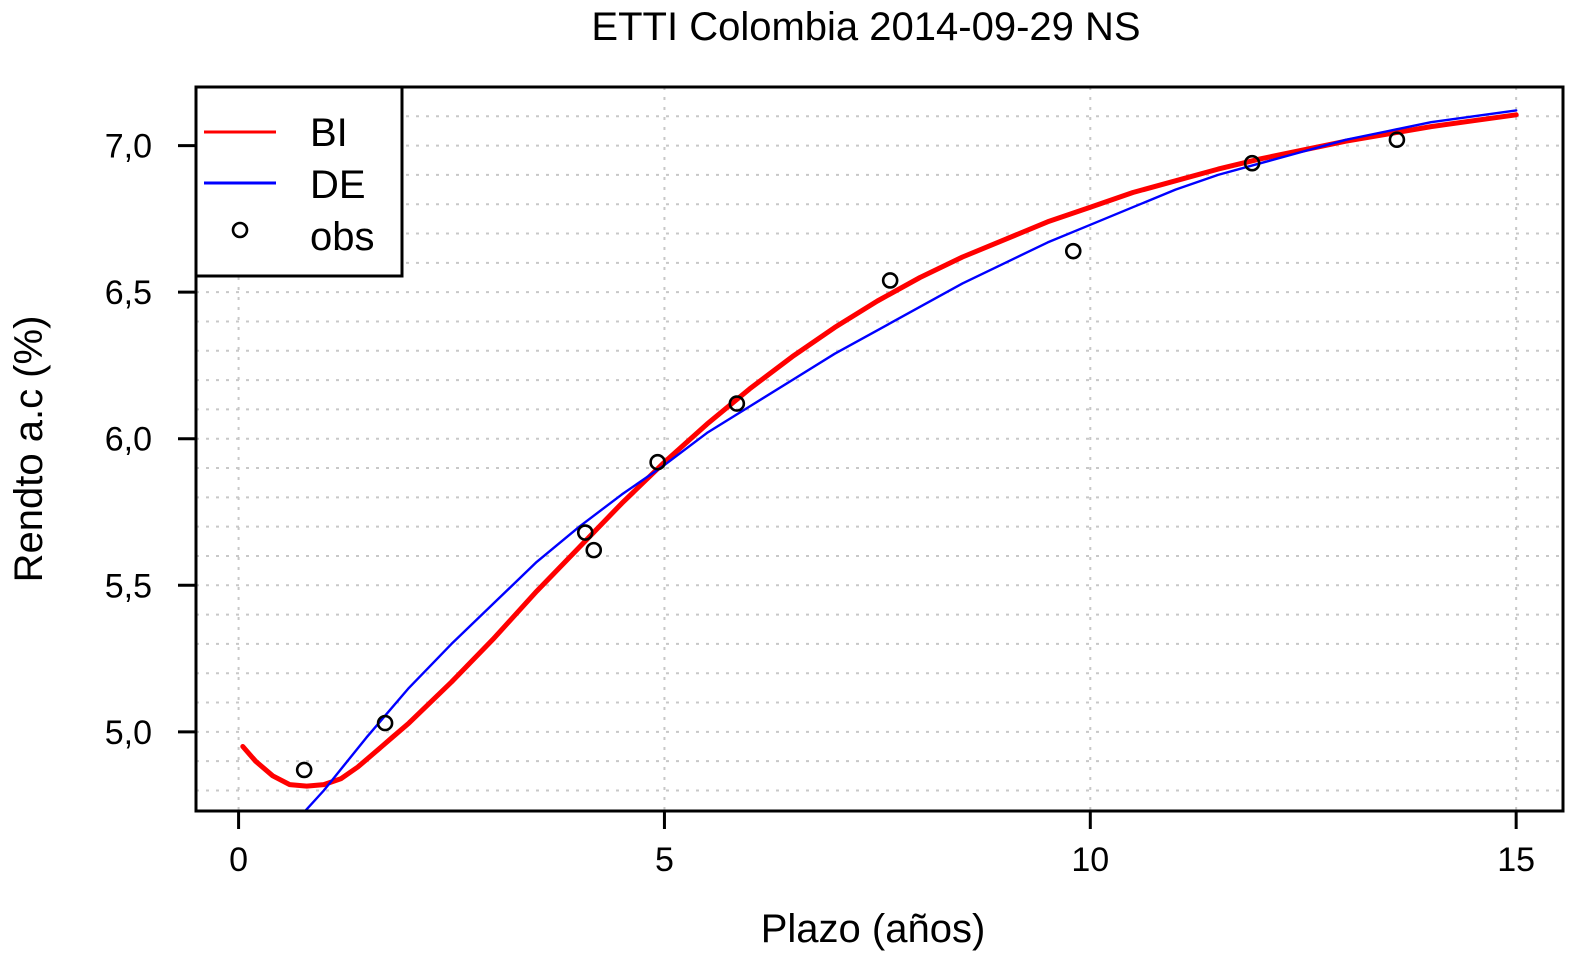 Image resolution: width=1588 pixels, height=963 pixels. I want to click on y-axis: 5,0 5,5 6,0 6,5 7,0, so click(150, 440).